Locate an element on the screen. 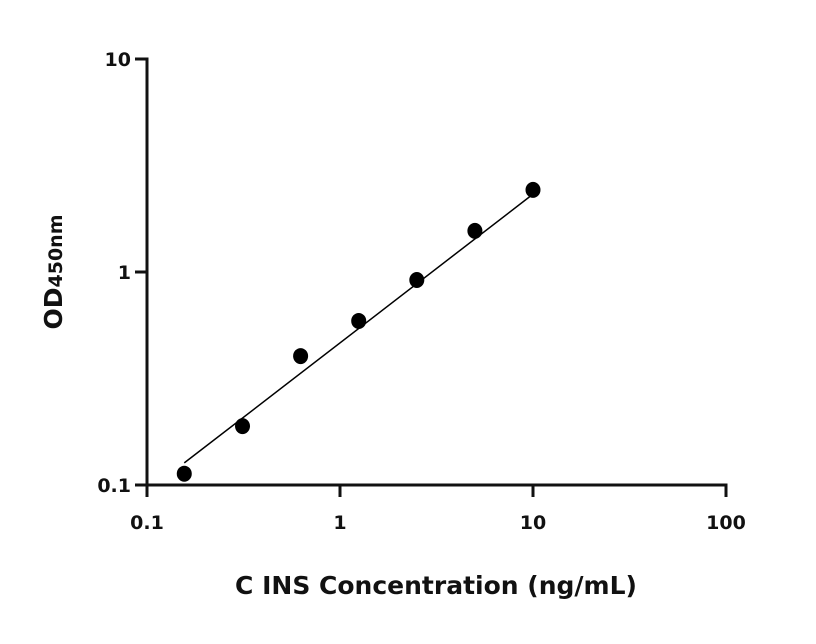  y-axis-title-main: OD is located at coordinates (53, 308).